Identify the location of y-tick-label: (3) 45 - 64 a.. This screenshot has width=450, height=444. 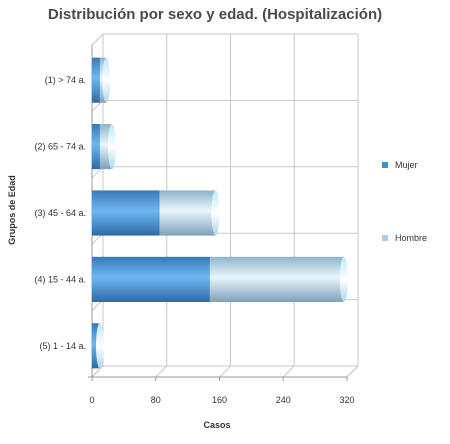
(60, 213).